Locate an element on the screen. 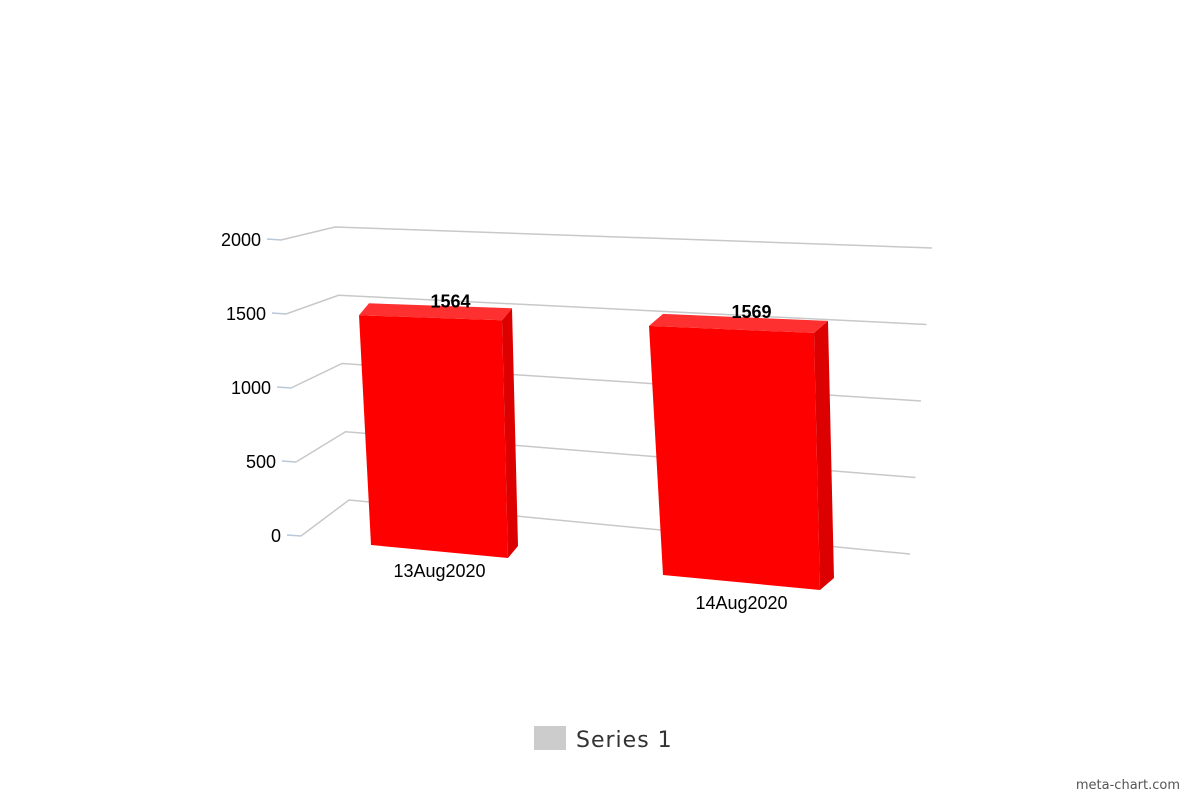 The height and width of the screenshot is (800, 1200). bars is located at coordinates (596, 446).